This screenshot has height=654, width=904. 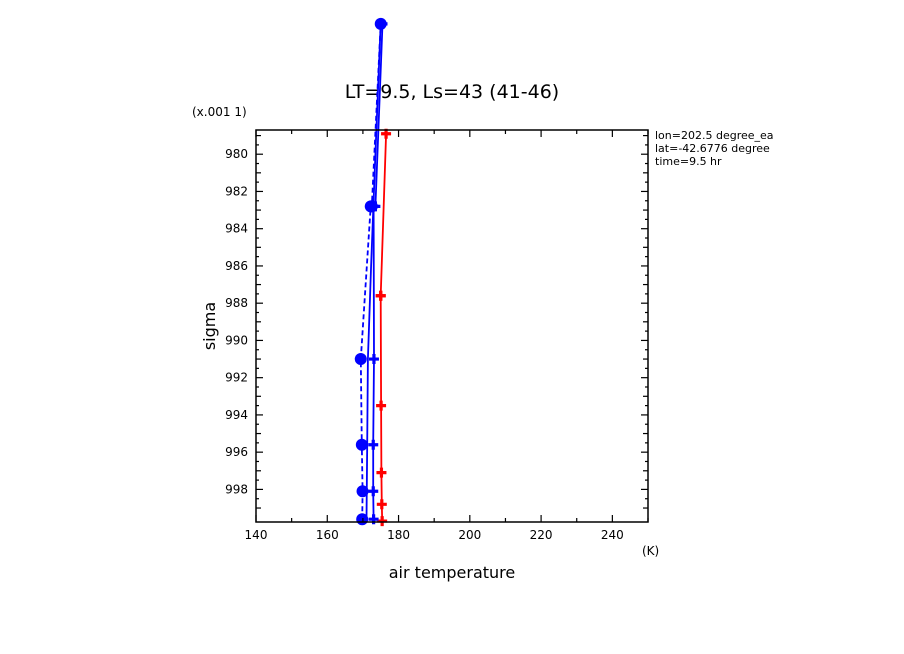 I want to click on x-axis-label: air temperature, so click(x=452, y=572).